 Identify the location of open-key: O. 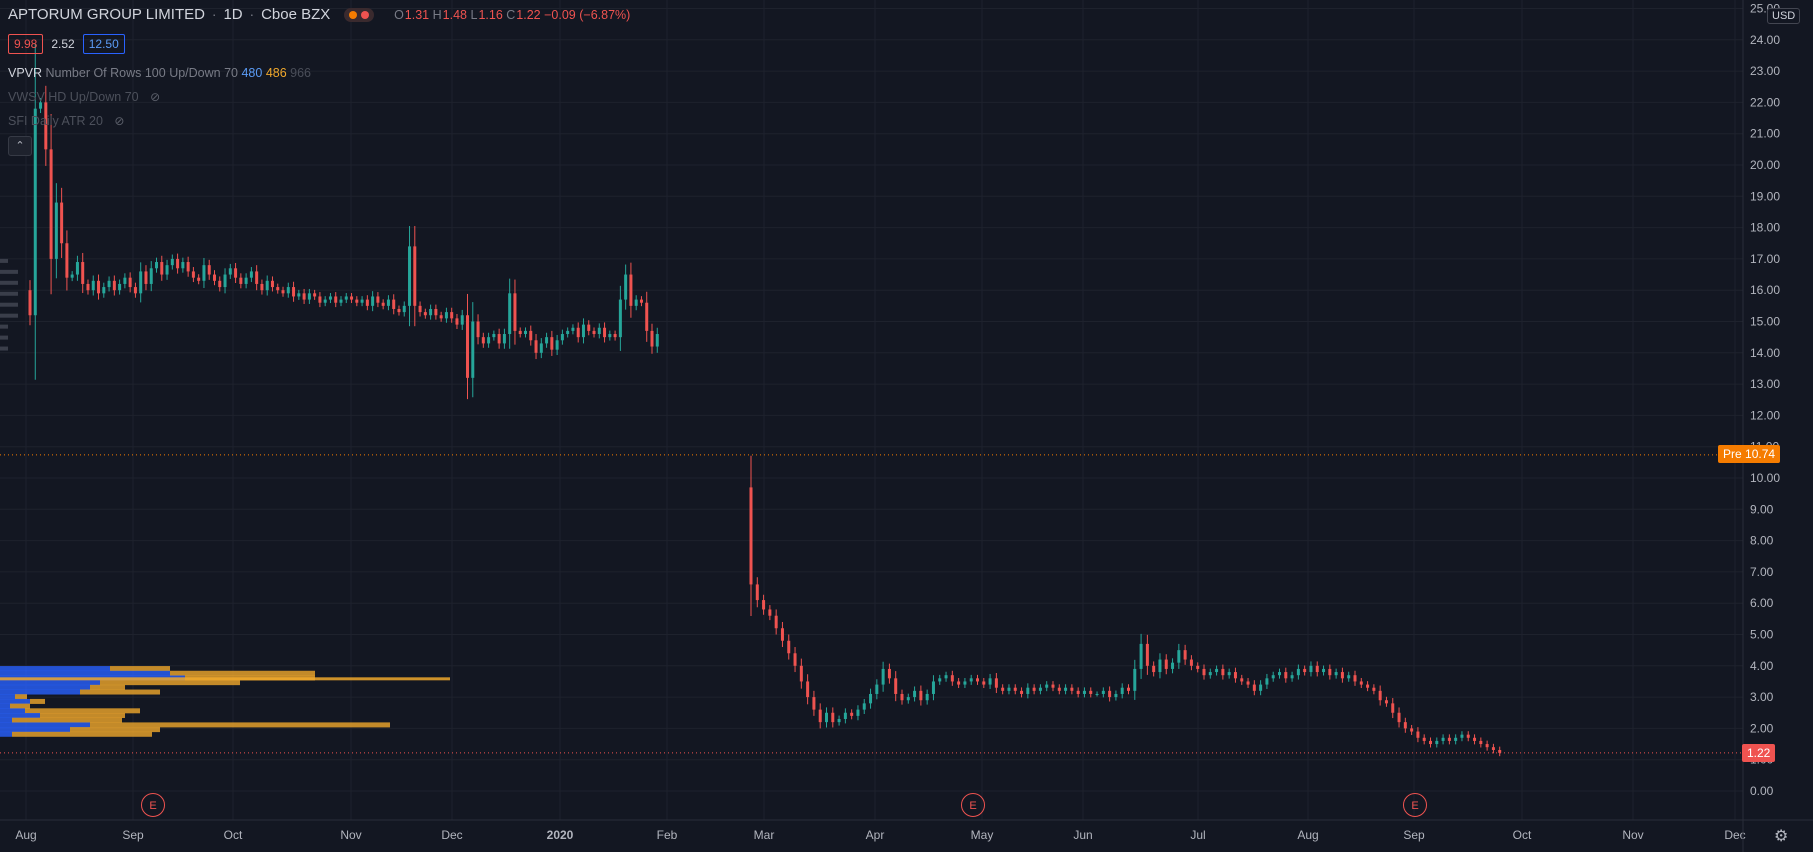
(399, 15).